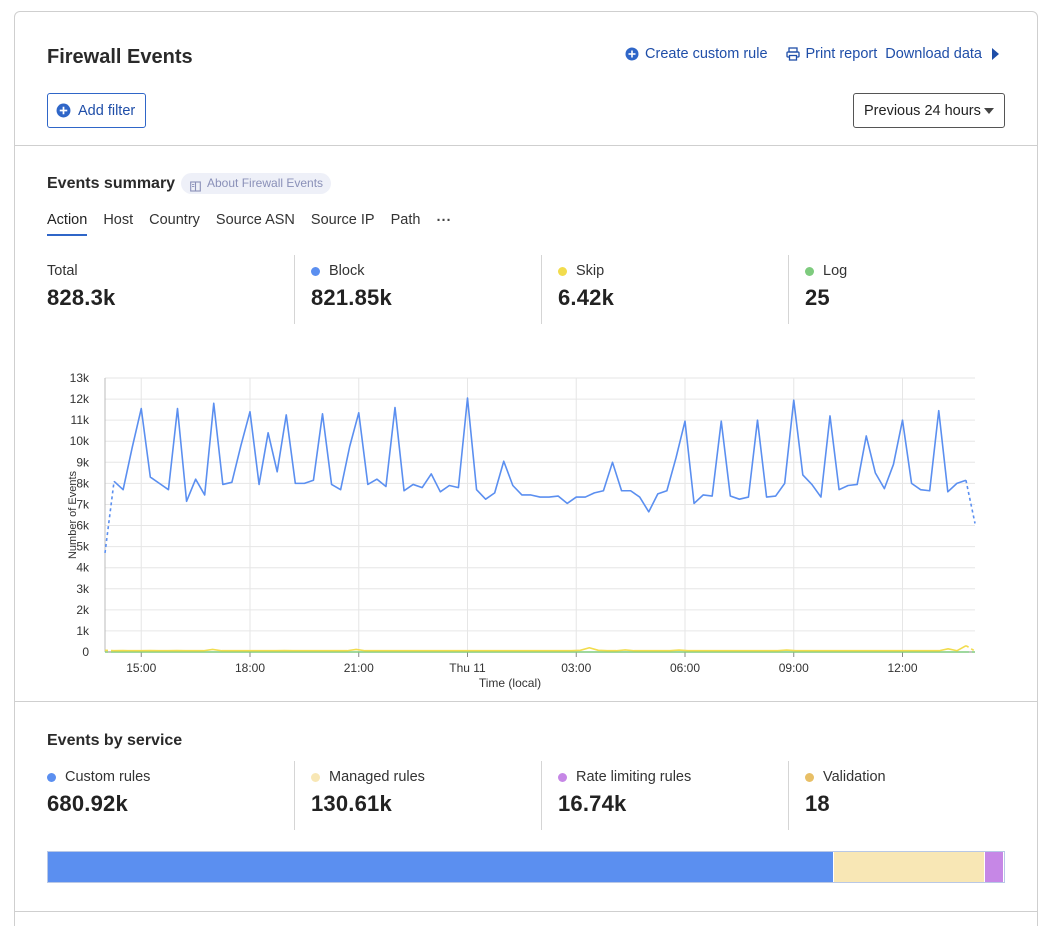  What do you see at coordinates (255, 220) in the screenshot?
I see `tab-source-asn: Source ASN` at bounding box center [255, 220].